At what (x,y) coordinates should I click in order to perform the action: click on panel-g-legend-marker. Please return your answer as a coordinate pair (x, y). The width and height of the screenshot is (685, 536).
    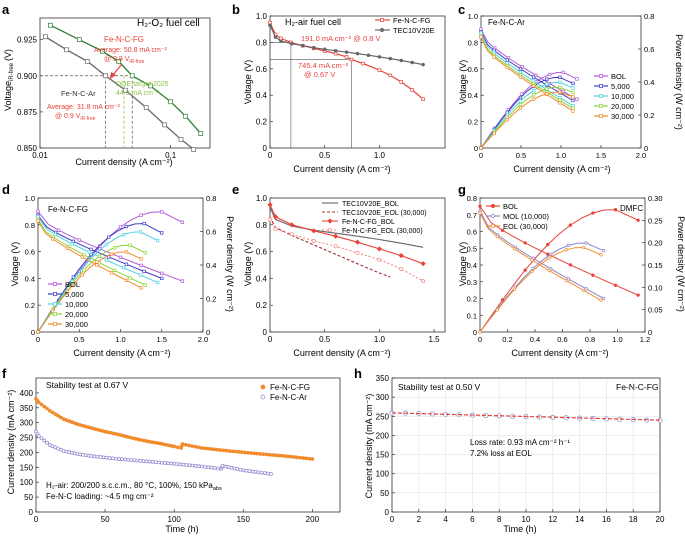
    Looking at the image, I should click on (493, 216).